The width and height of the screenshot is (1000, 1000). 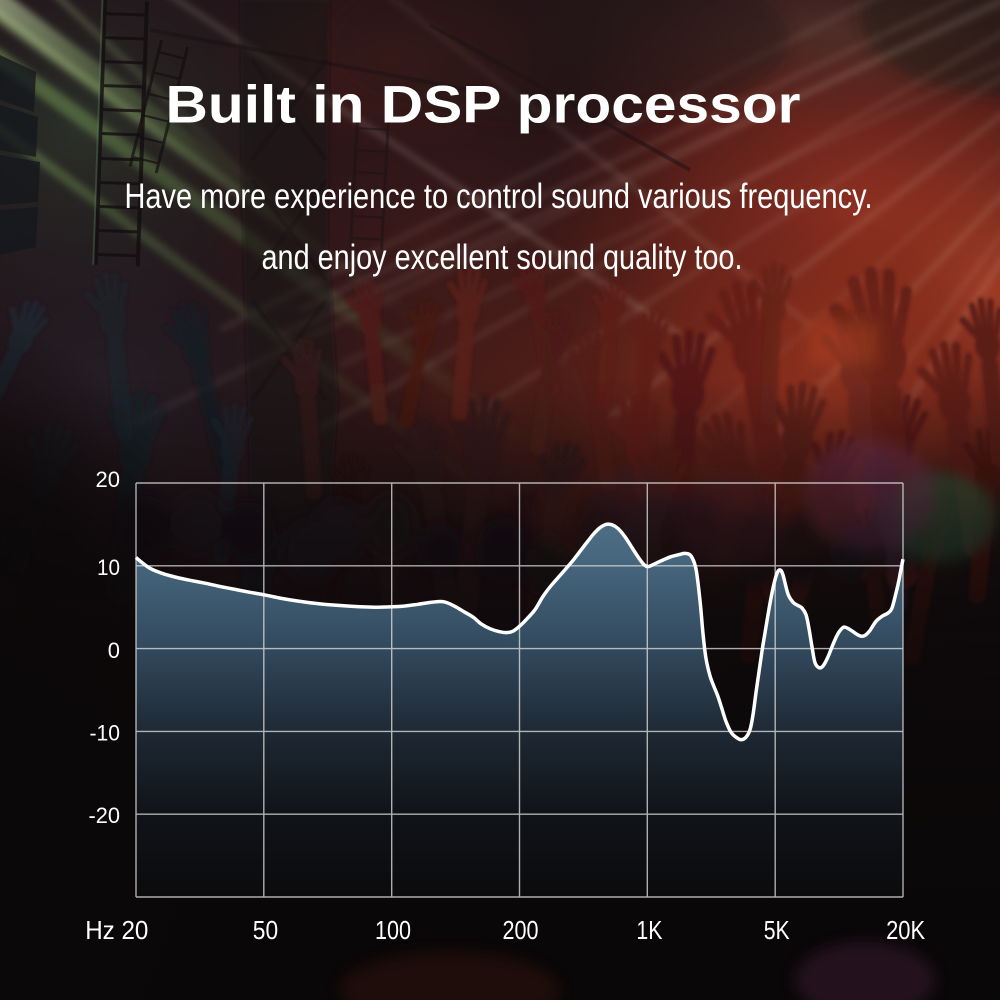 What do you see at coordinates (483, 104) in the screenshot?
I see `svg-text: Built in DSP processor` at bounding box center [483, 104].